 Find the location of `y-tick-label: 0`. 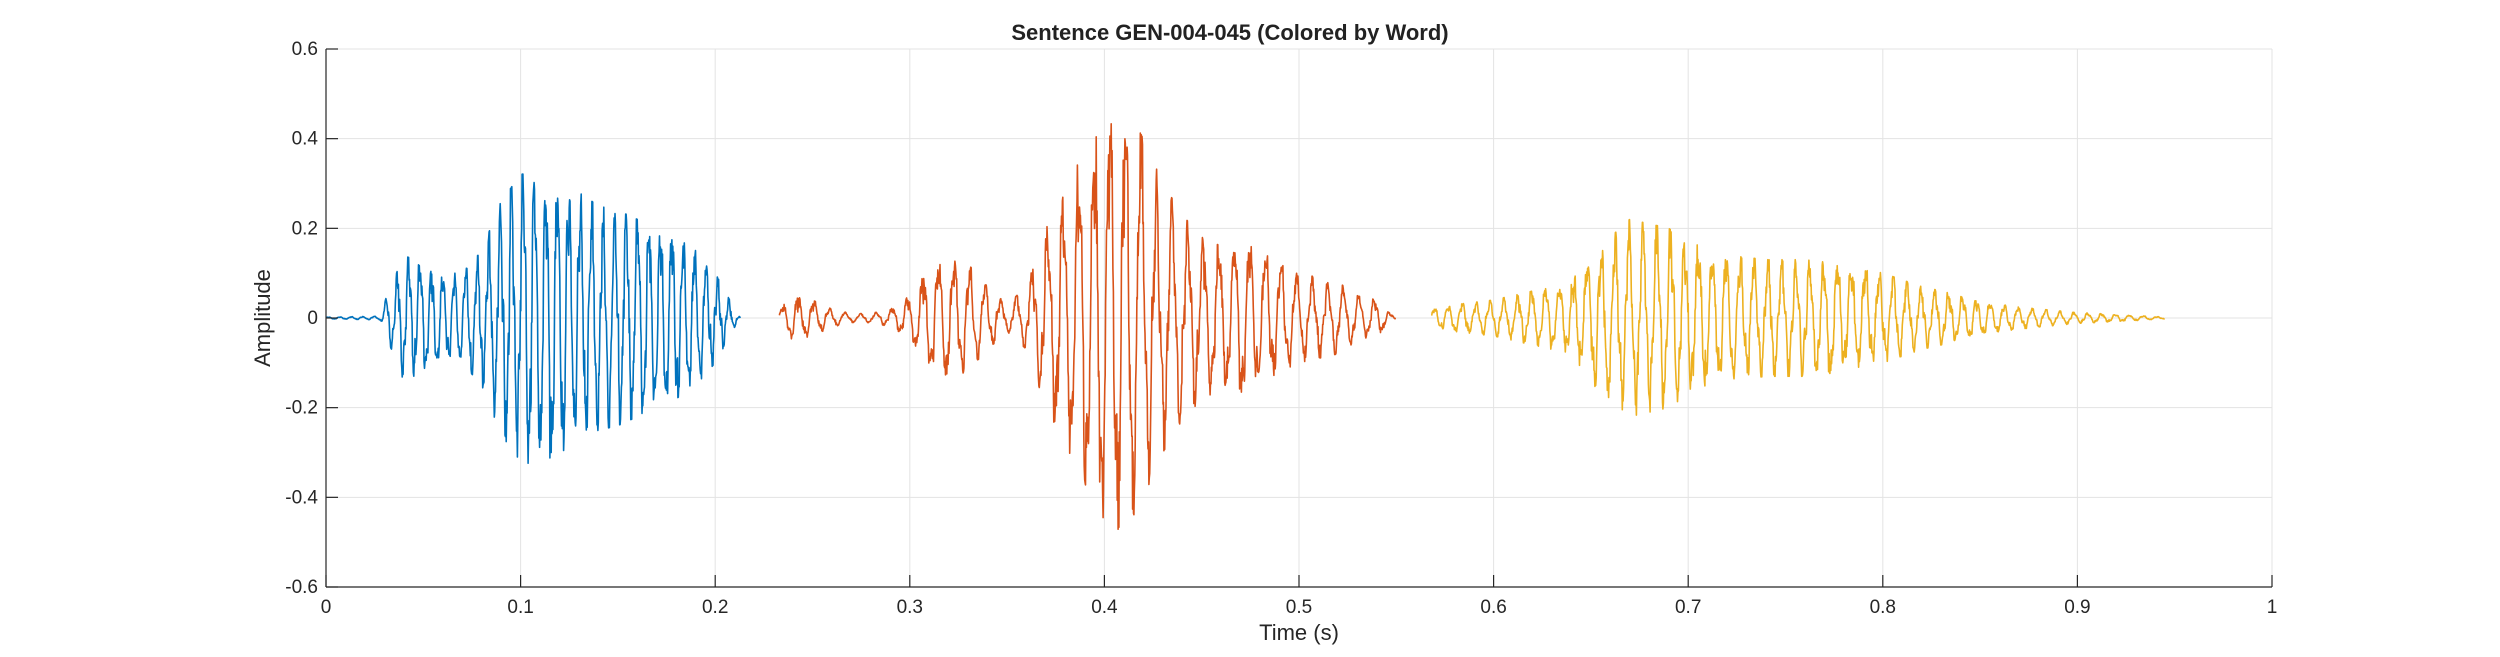

y-tick-label: 0 is located at coordinates (312, 318).